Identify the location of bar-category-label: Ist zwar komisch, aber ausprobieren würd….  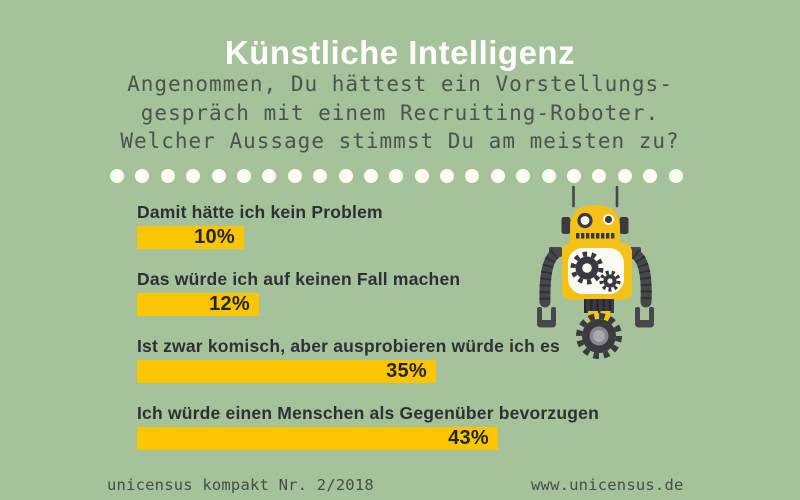
(348, 346).